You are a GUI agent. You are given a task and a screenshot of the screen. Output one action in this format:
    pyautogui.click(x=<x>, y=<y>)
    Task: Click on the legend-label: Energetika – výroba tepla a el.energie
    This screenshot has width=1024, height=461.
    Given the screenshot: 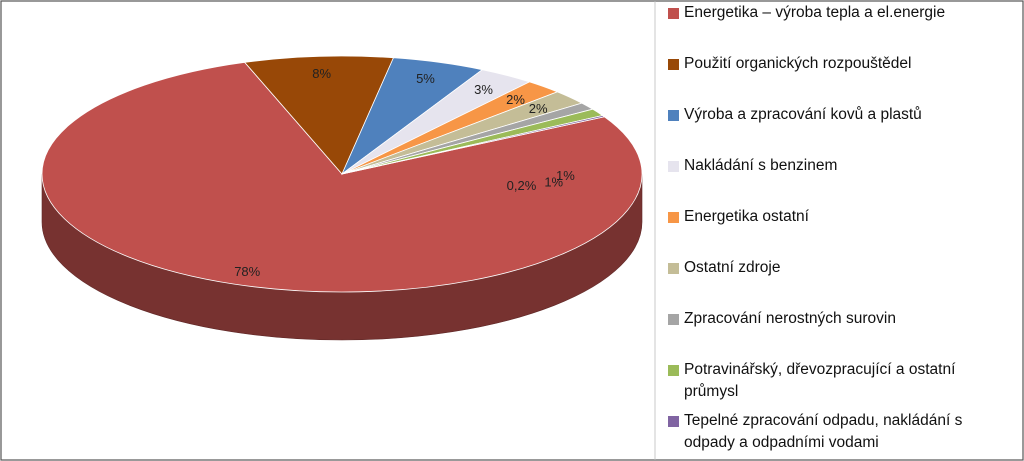 What is the action you would take?
    pyautogui.click(x=814, y=12)
    